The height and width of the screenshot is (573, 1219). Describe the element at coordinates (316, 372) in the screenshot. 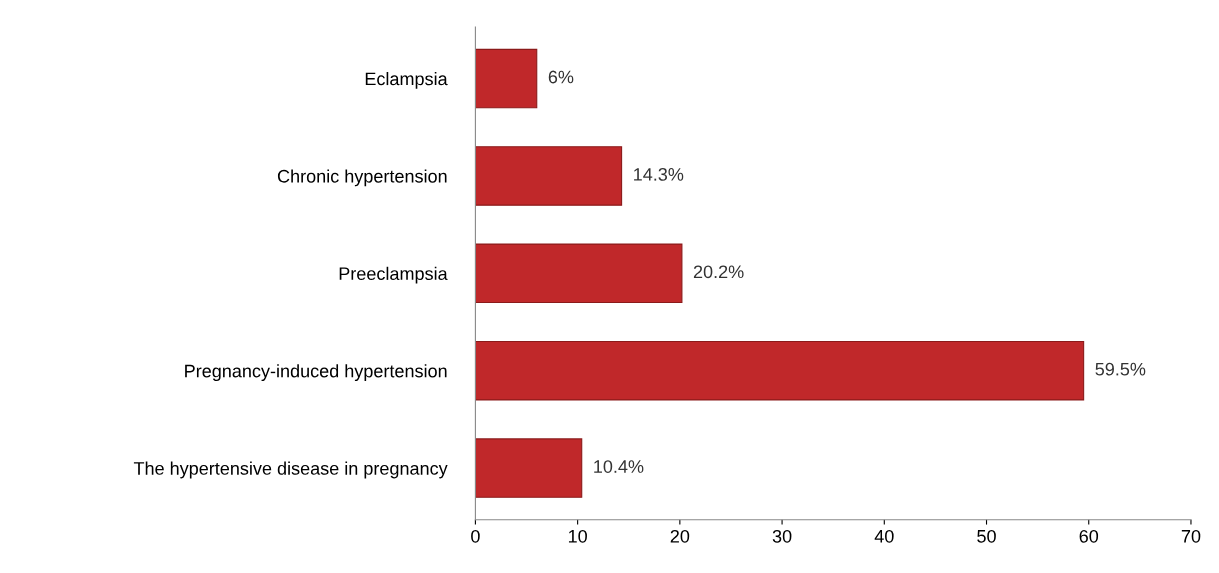

I see `y-tick-label: Pregnancy-induced hypertension` at that location.